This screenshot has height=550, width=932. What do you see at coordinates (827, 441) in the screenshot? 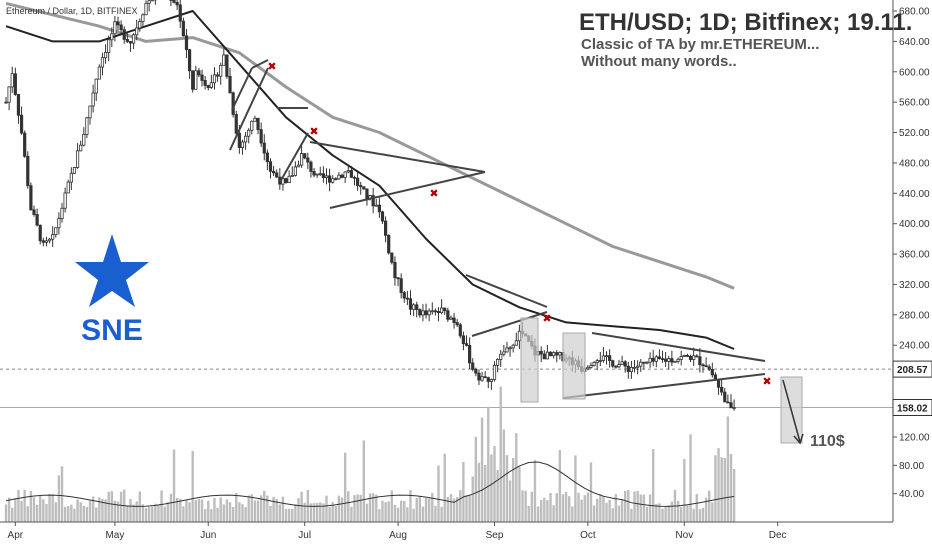
I see `target-label: 110$` at bounding box center [827, 441].